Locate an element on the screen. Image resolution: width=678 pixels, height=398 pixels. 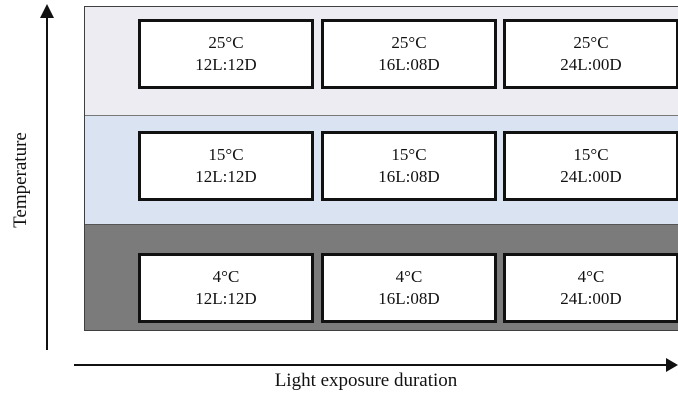
condition-25c-16l-08d: 25°C 16L:08D is located at coordinates (409, 54).